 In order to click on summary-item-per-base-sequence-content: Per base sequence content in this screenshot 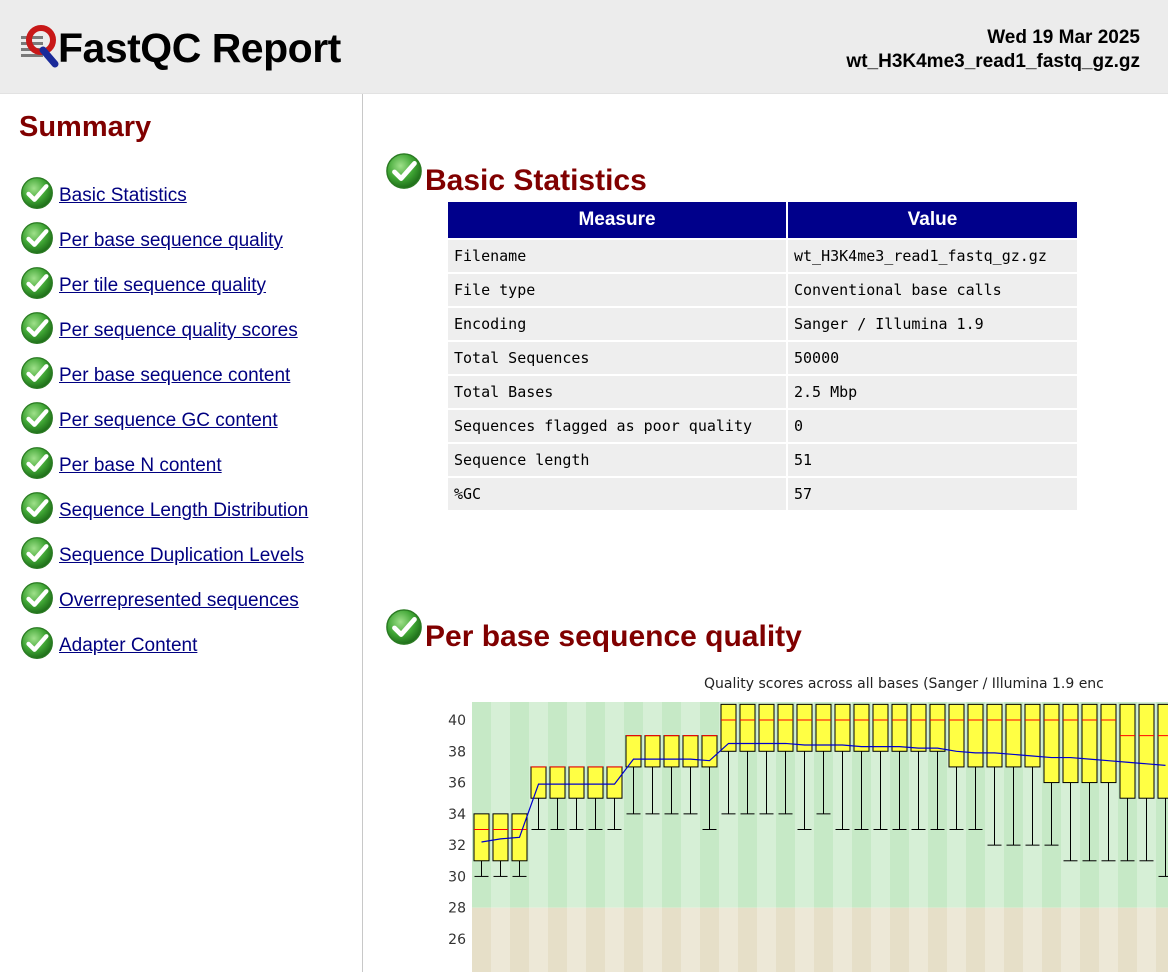, I will do `click(164, 378)`.